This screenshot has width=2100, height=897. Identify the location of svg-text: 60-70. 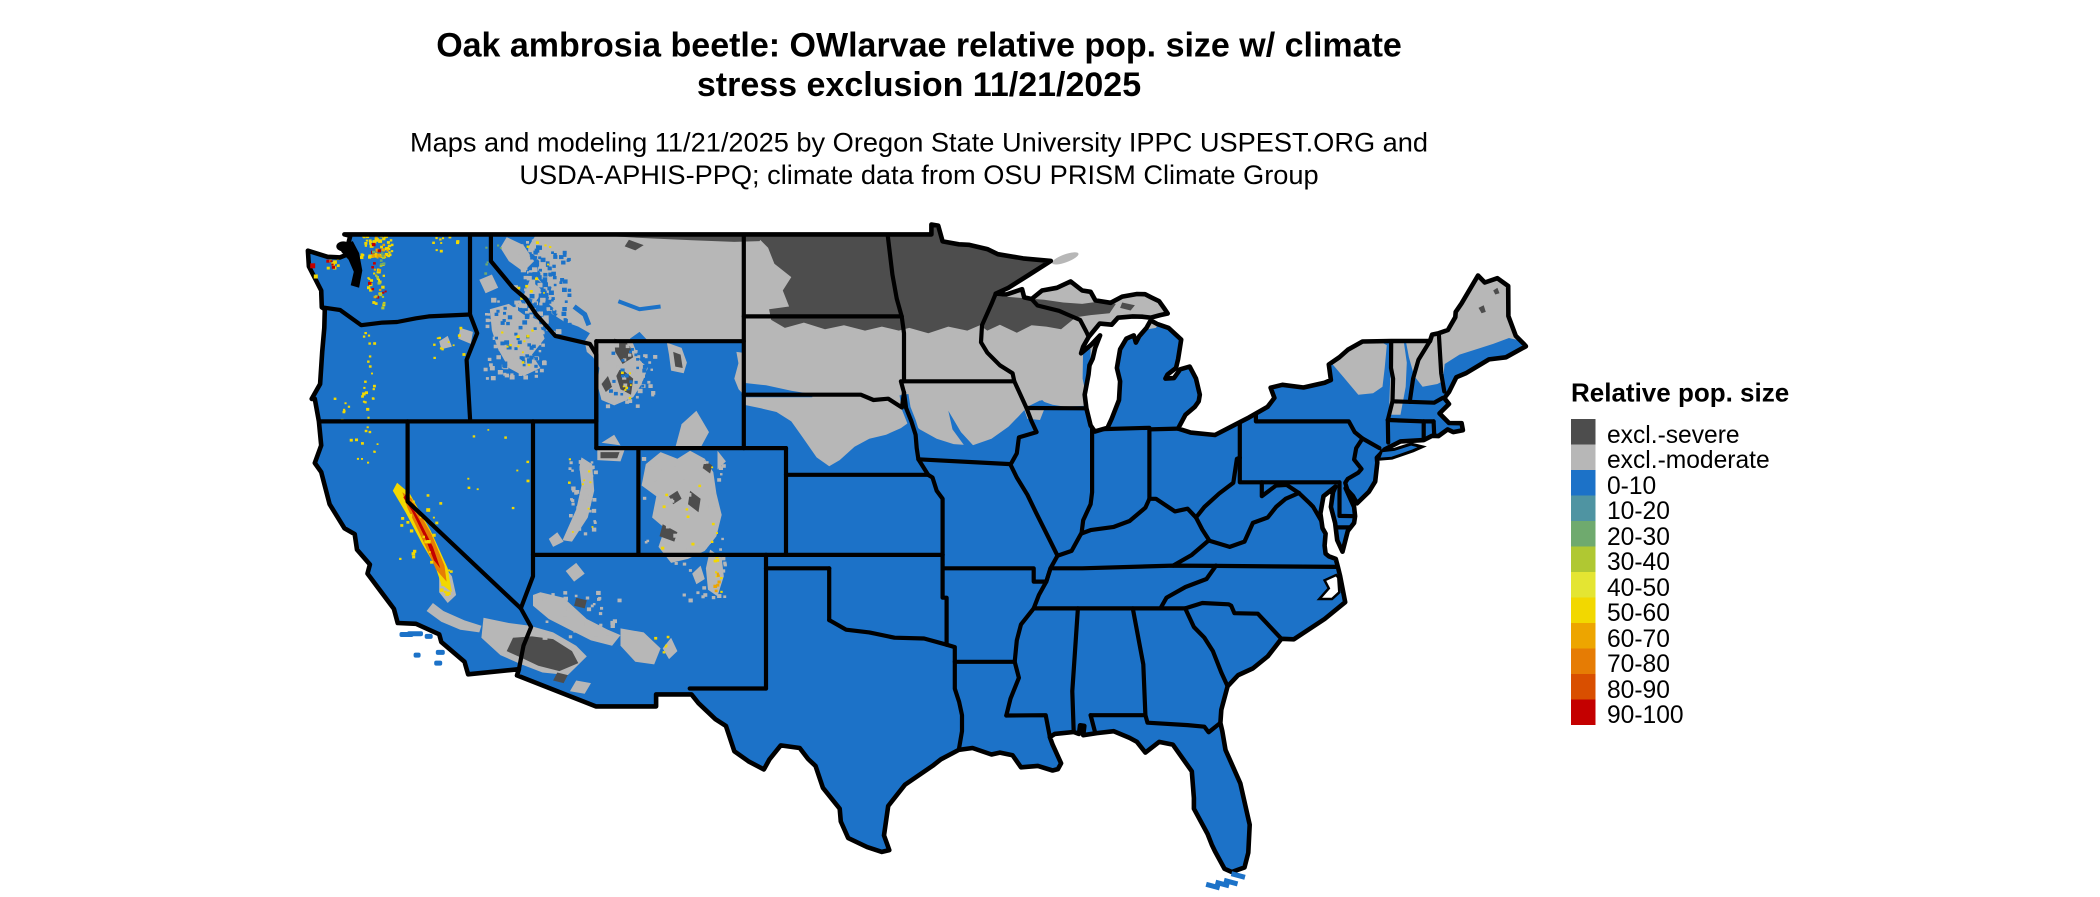
(1638, 639).